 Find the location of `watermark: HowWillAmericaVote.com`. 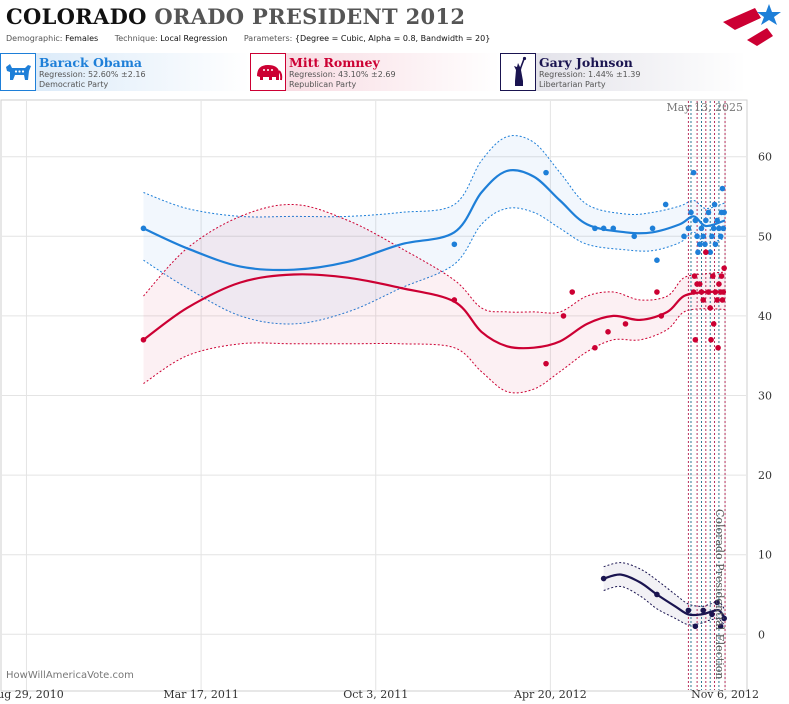

watermark: HowWillAmericaVote.com is located at coordinates (70, 675).